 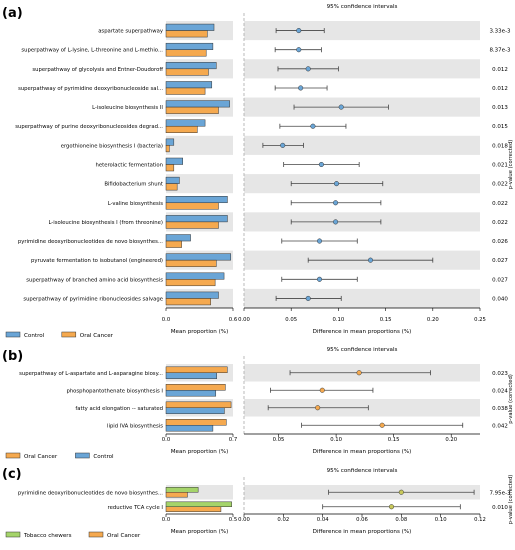 I want to click on category-label: reductive TCA cycle I, so click(x=136, y=508).